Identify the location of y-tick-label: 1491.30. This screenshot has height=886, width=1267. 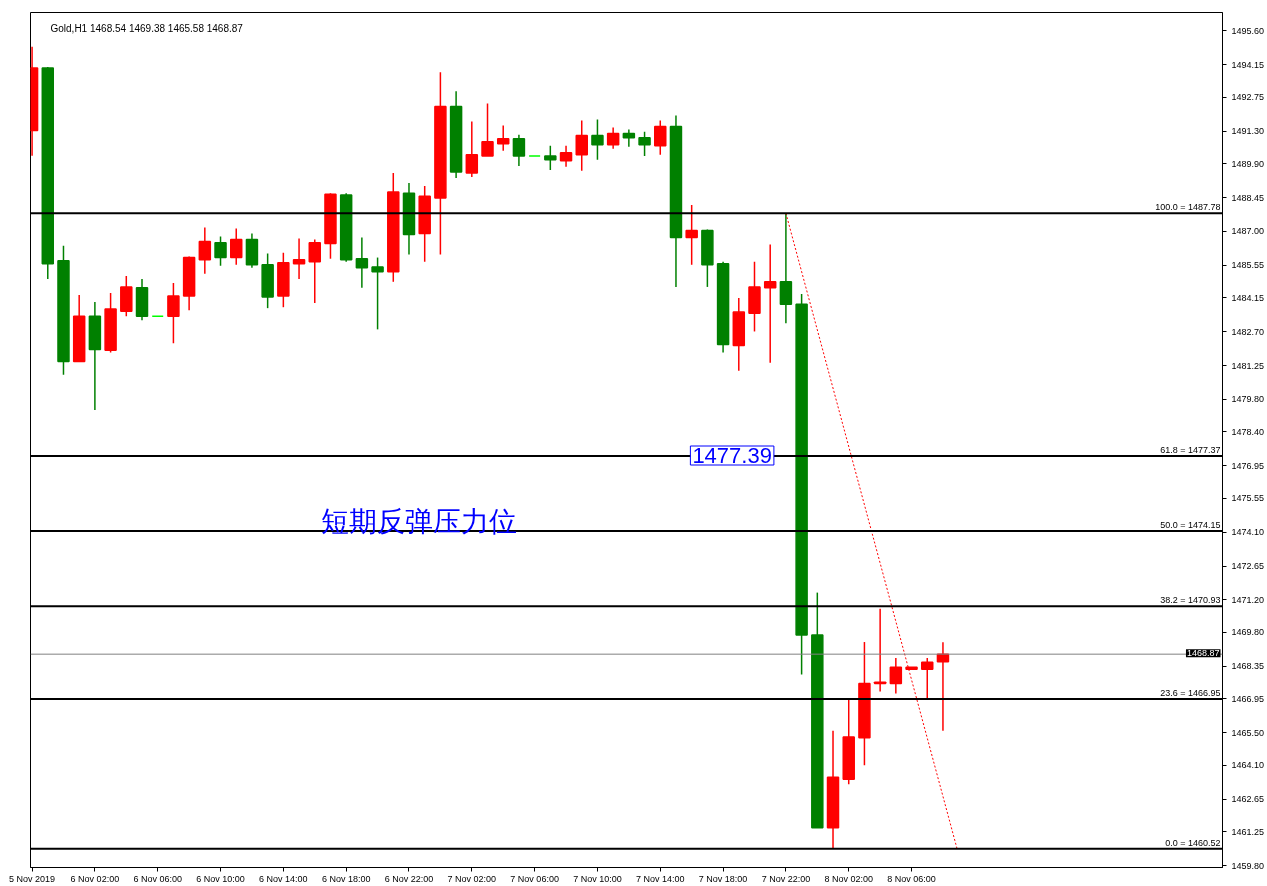
(1248, 131).